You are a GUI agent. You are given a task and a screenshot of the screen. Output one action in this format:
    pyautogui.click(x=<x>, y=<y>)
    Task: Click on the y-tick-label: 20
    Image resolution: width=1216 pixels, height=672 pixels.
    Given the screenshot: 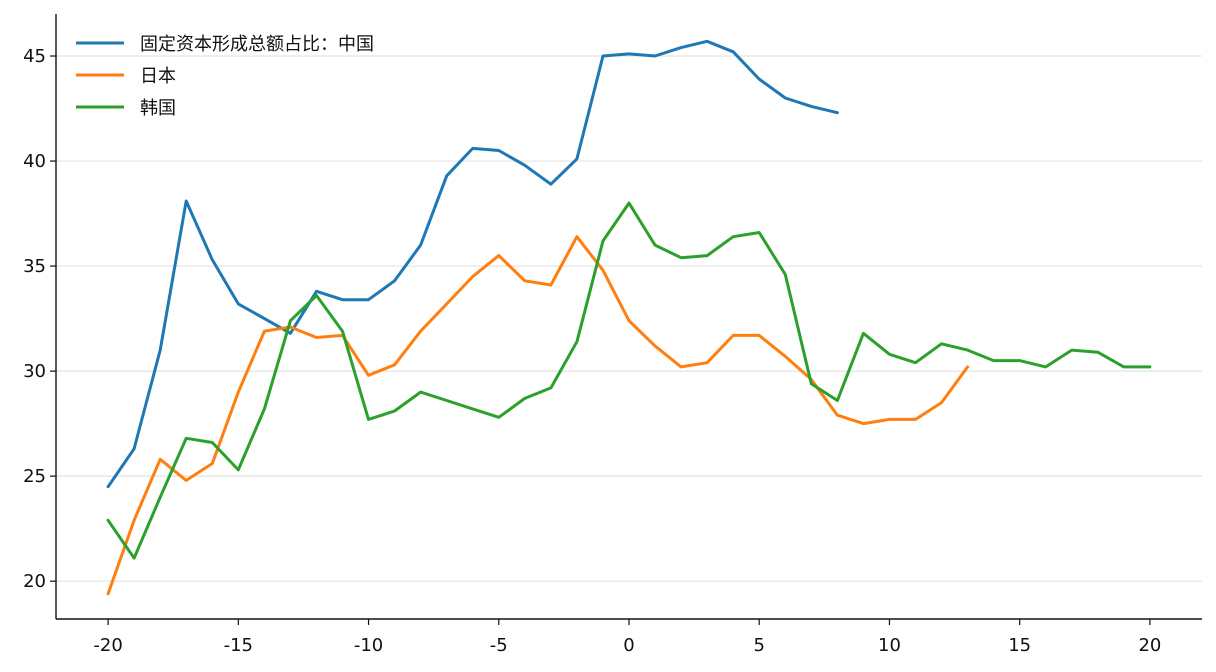 What is the action you would take?
    pyautogui.click(x=34, y=581)
    